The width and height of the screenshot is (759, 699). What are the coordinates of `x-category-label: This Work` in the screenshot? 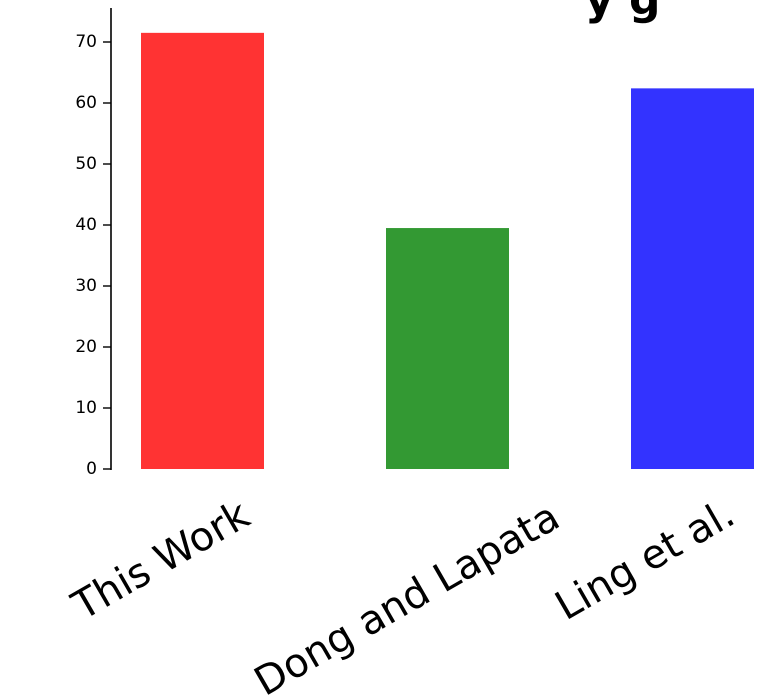 It's located at (161, 560).